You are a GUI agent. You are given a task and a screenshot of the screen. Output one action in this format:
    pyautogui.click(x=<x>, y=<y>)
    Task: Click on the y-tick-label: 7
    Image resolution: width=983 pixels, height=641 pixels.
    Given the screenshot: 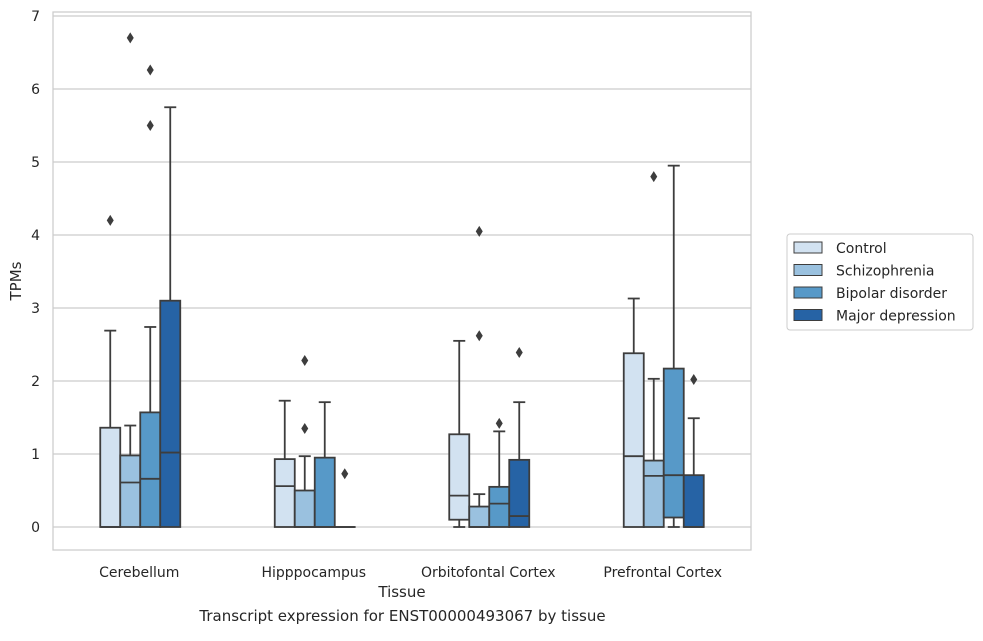 What is the action you would take?
    pyautogui.click(x=35, y=17)
    